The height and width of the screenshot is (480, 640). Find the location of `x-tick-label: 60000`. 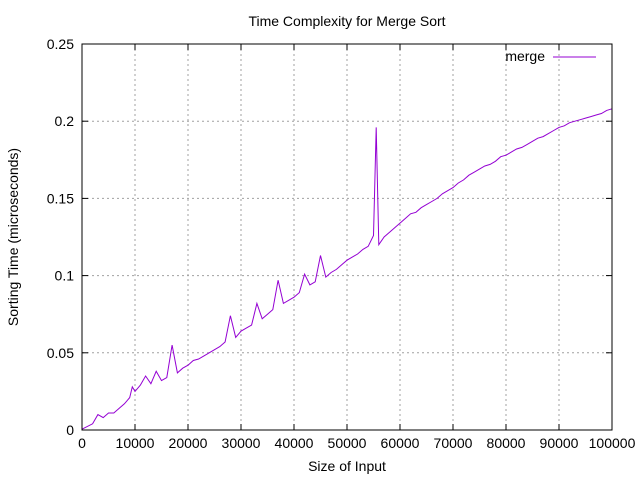

x-tick-label: 60000 is located at coordinates (400, 443).